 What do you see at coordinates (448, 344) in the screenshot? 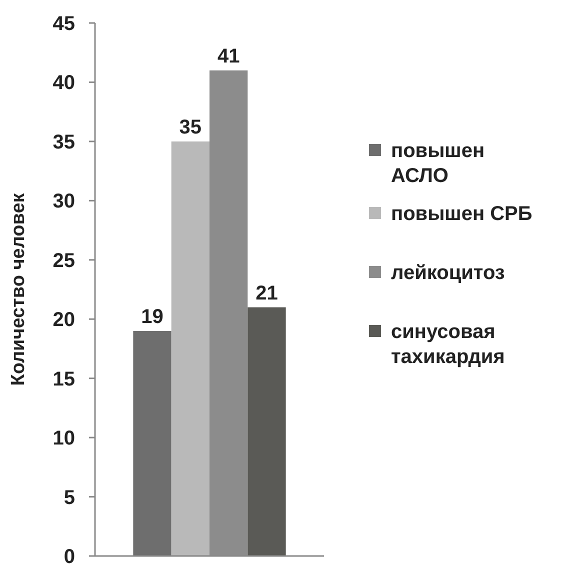
I see `legend-label: синусовая тахикардия` at bounding box center [448, 344].